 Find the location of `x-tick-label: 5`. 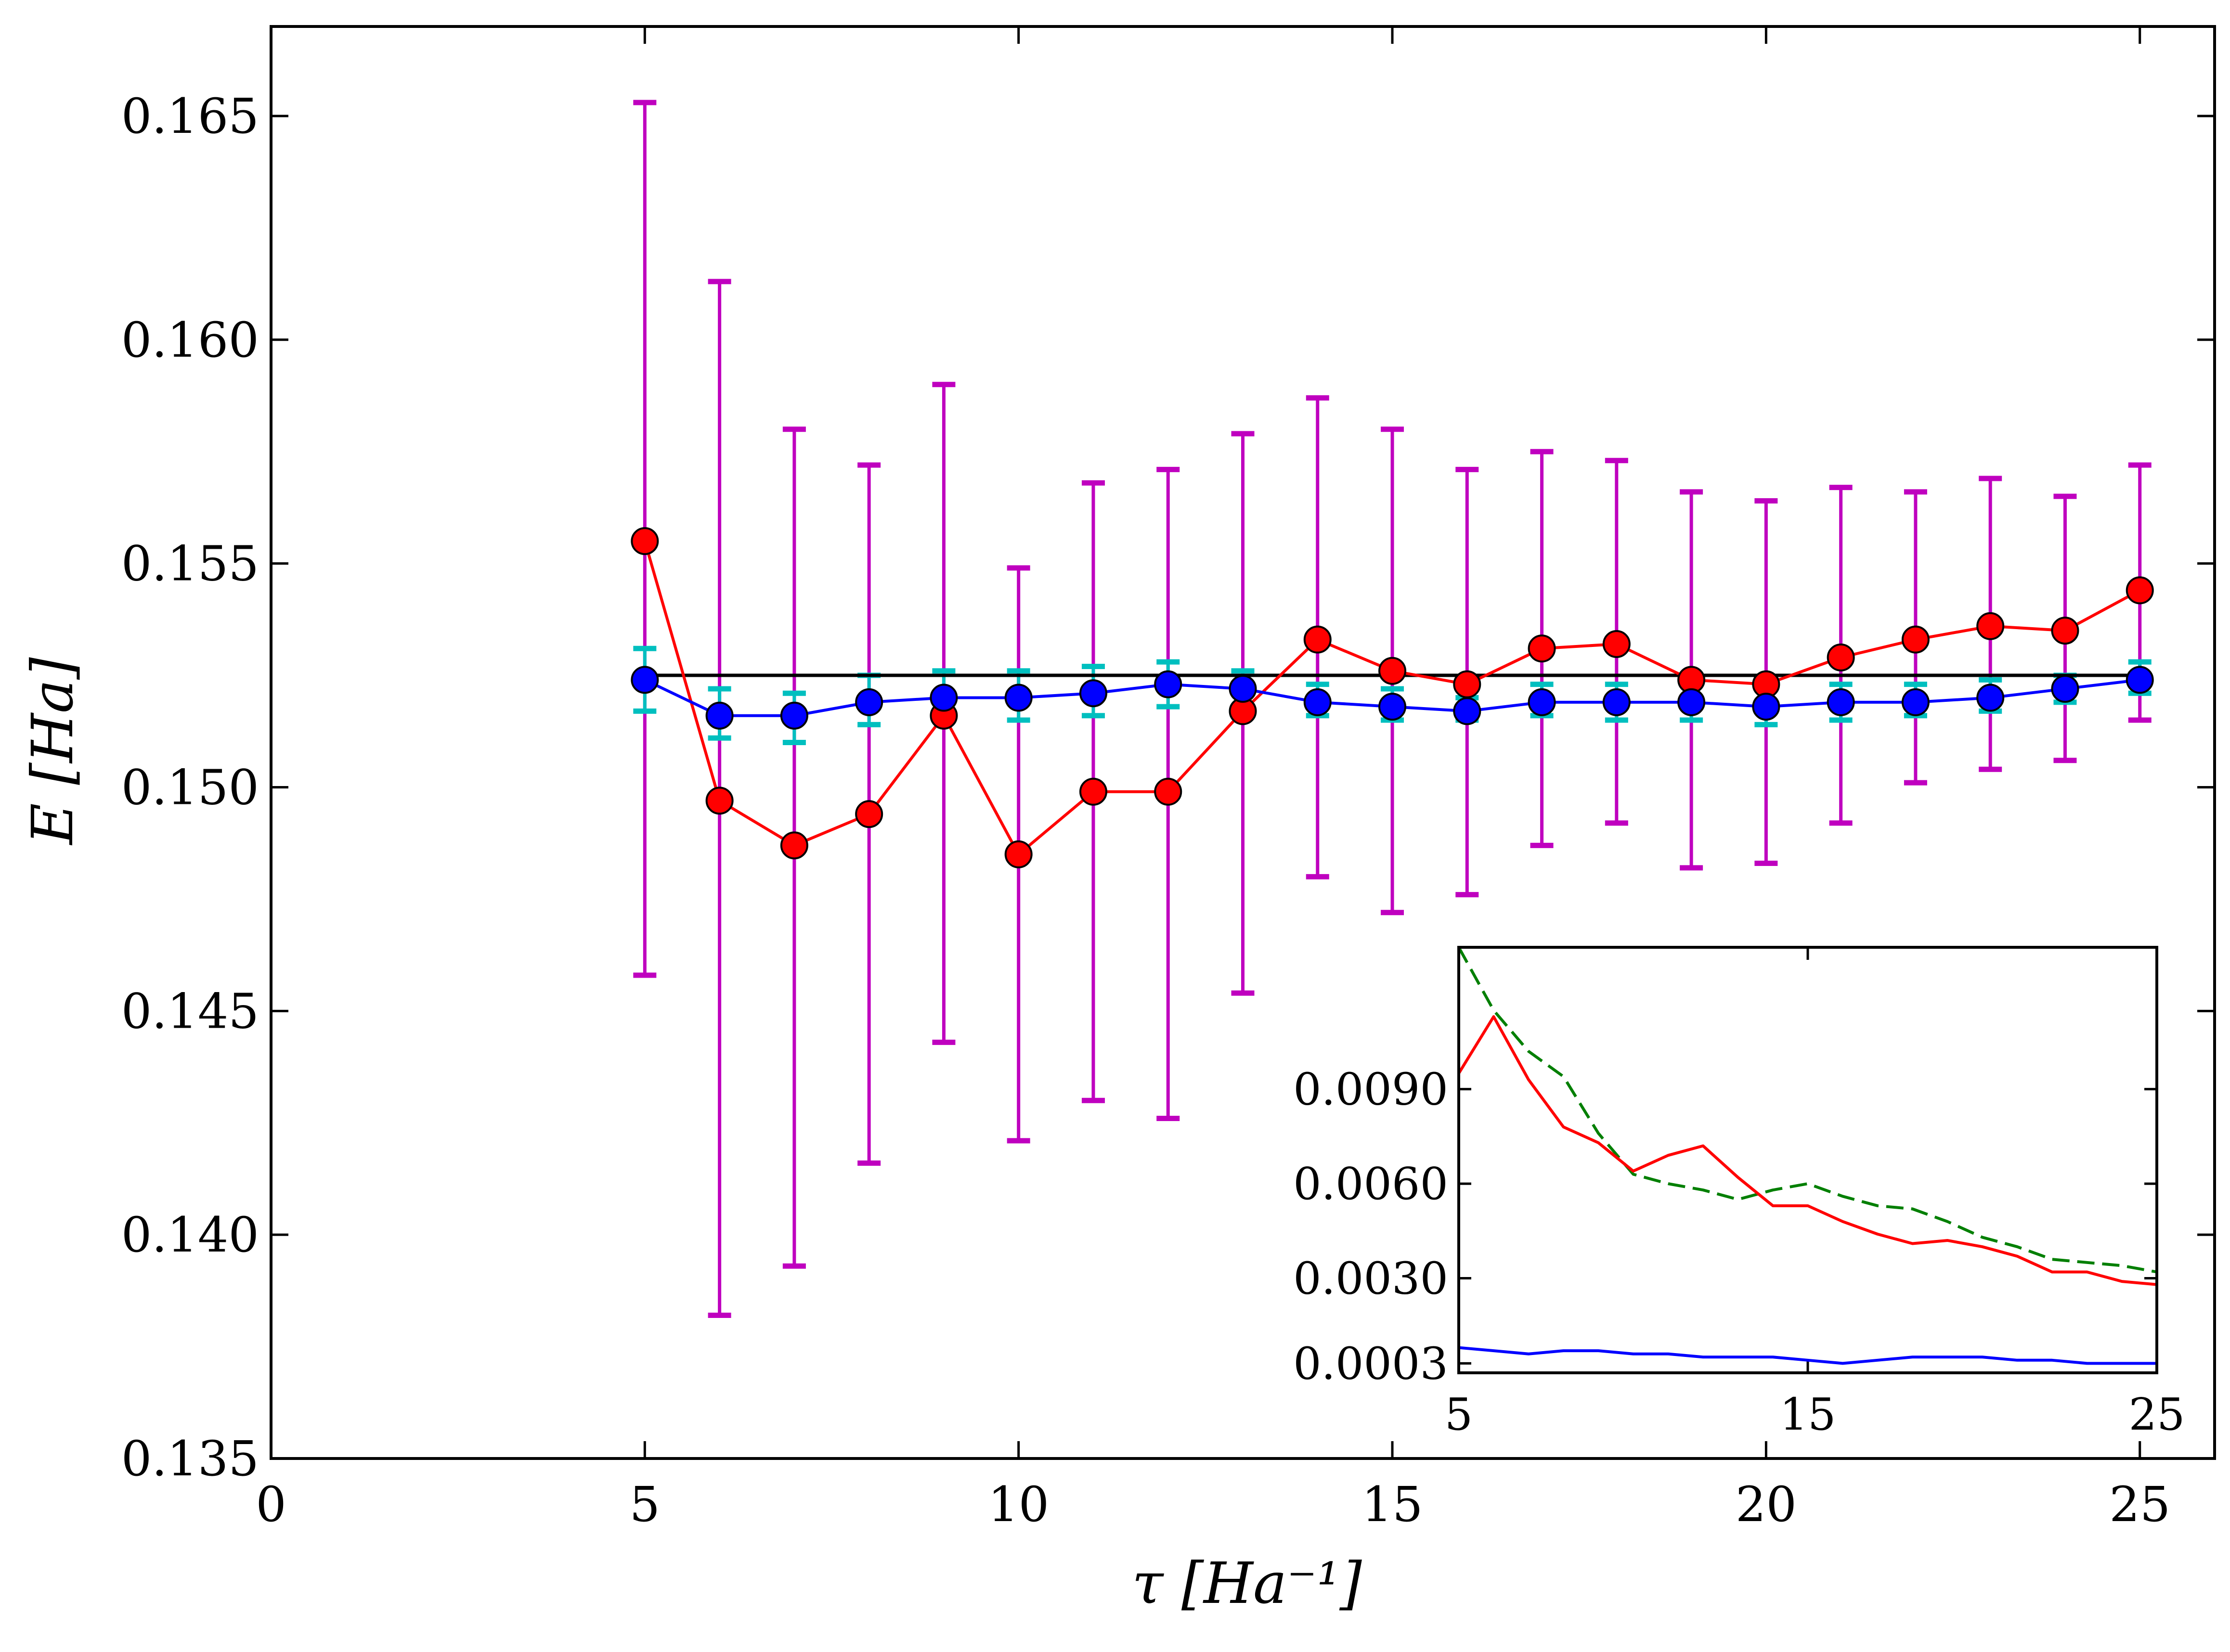

x-tick-label: 5 is located at coordinates (645, 1504).